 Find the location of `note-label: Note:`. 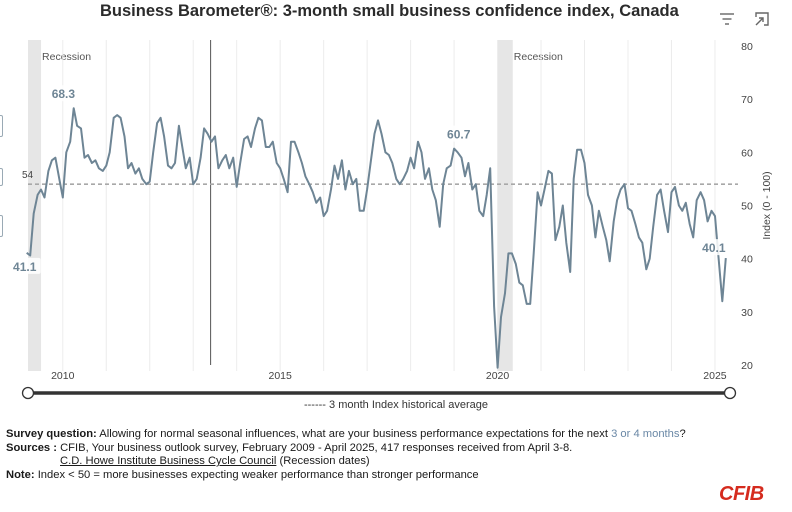

note-label: Note: is located at coordinates (20, 474).